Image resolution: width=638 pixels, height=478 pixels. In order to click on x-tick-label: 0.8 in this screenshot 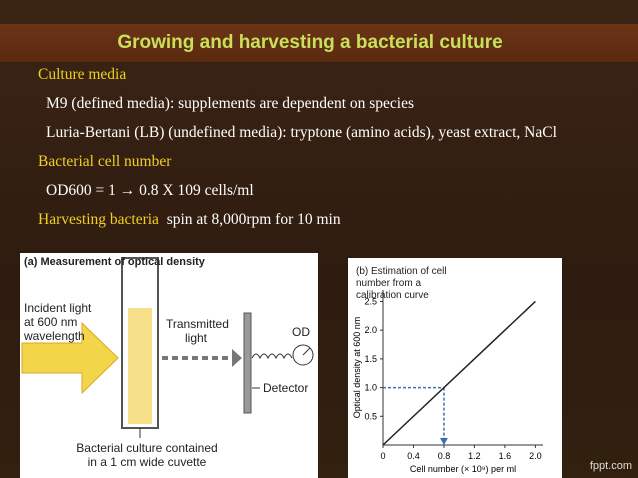, I will do `click(444, 456)`.